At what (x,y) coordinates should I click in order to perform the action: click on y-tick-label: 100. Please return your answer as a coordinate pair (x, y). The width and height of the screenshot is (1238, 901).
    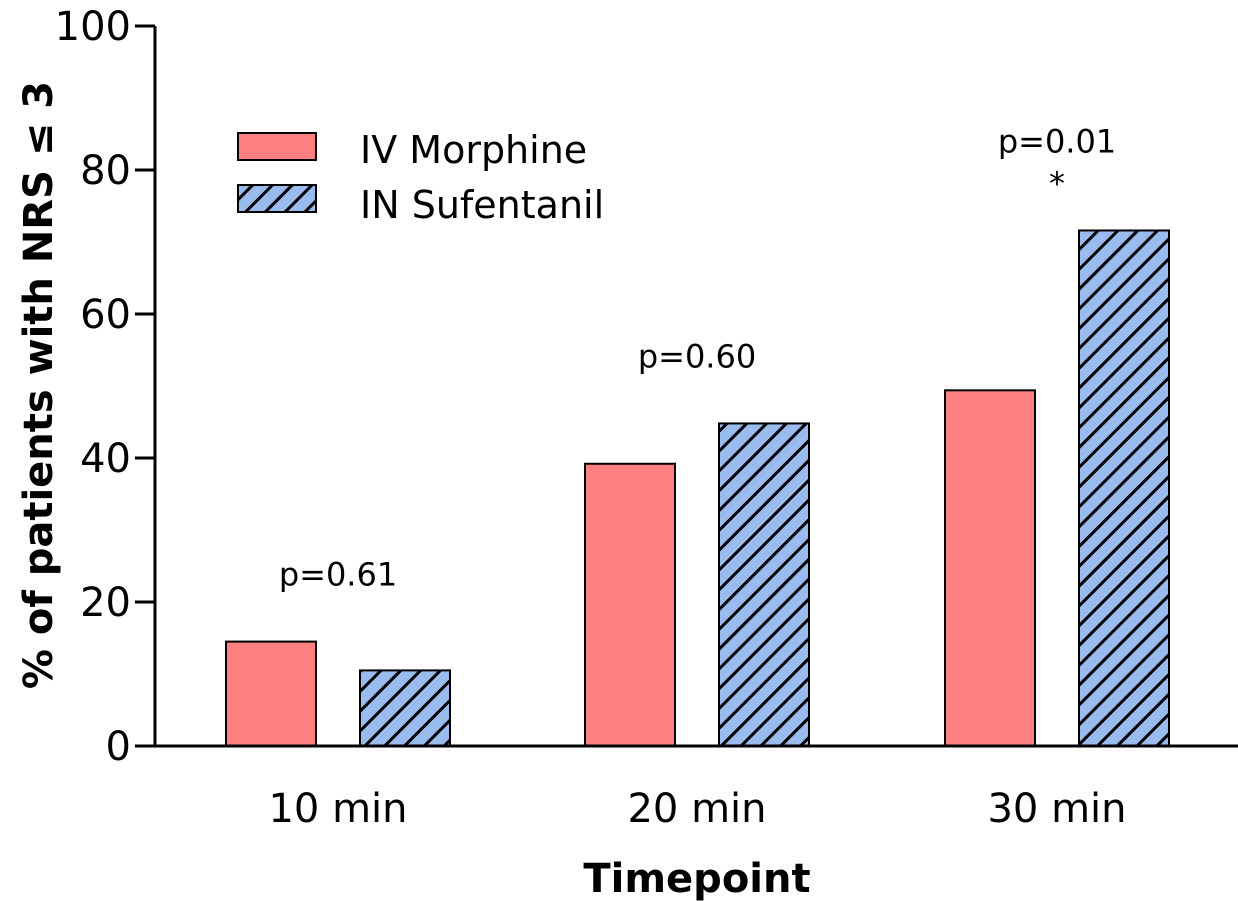
    Looking at the image, I should click on (93, 27).